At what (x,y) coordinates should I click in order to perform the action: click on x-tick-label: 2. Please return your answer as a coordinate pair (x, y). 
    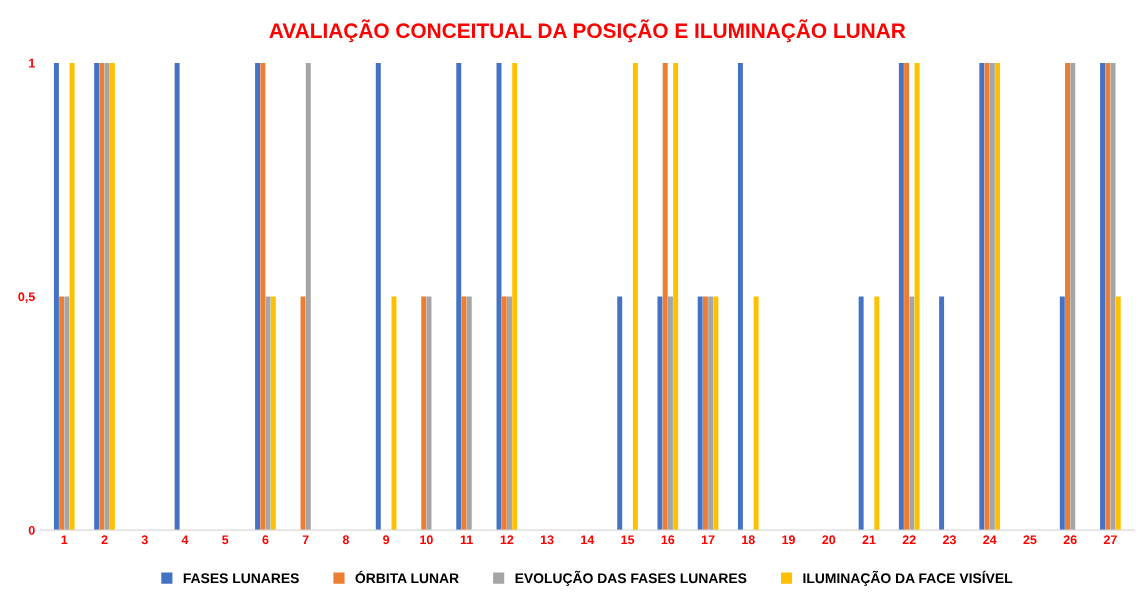
    Looking at the image, I should click on (104, 540).